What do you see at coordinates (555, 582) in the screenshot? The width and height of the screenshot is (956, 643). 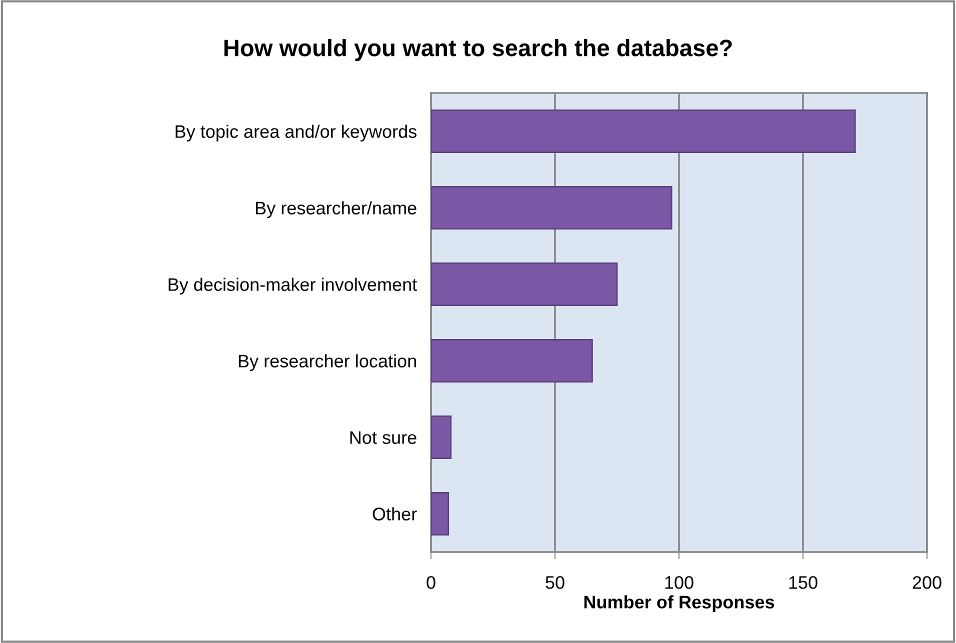 I see `x-tick-label: 50` at bounding box center [555, 582].